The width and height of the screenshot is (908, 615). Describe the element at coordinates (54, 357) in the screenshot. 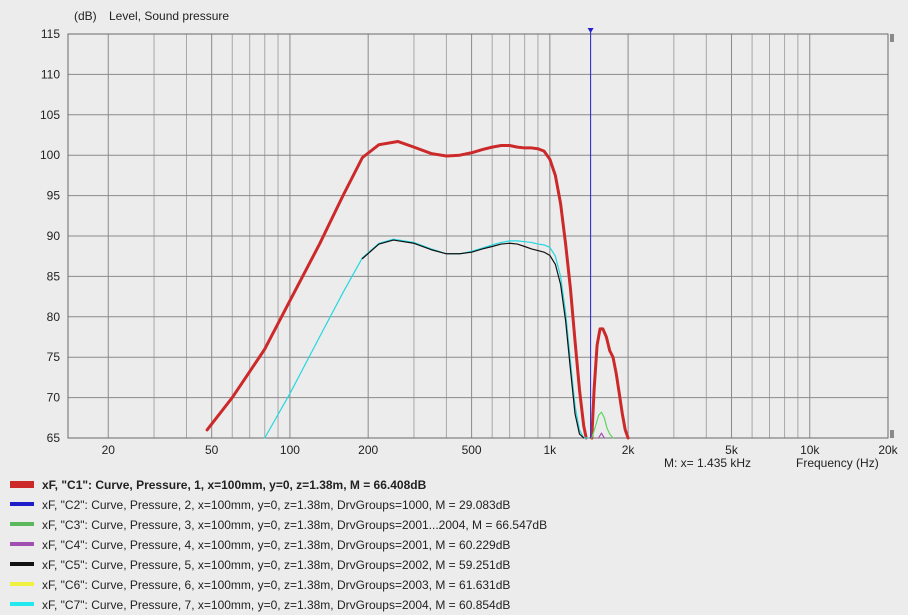

I see `y-tick-label: 75` at that location.